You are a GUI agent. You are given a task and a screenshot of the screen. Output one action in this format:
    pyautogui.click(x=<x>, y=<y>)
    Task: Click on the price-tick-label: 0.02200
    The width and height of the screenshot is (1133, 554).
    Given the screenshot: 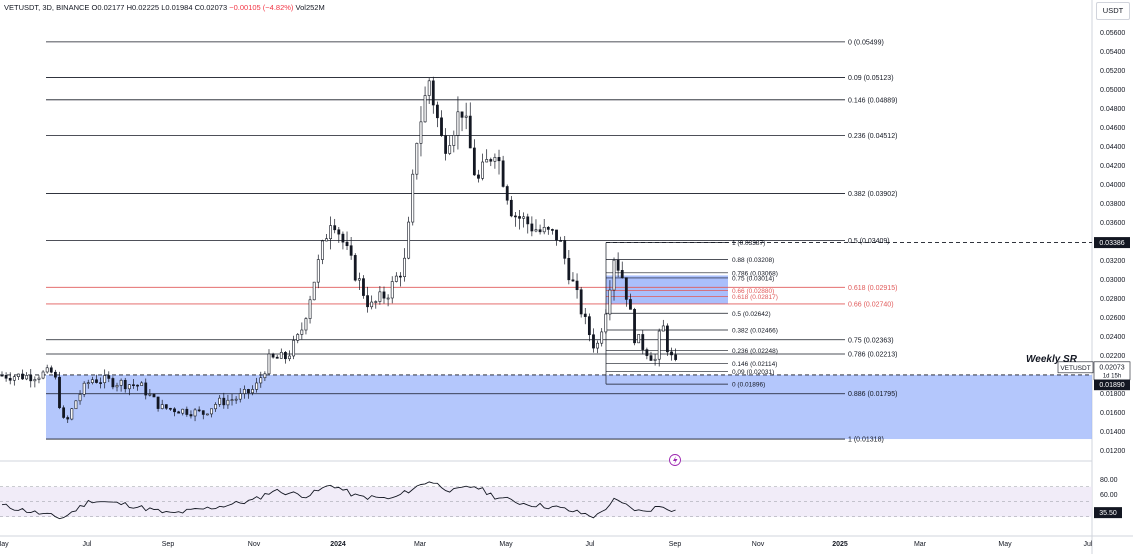 What is the action you would take?
    pyautogui.click(x=1112, y=356)
    